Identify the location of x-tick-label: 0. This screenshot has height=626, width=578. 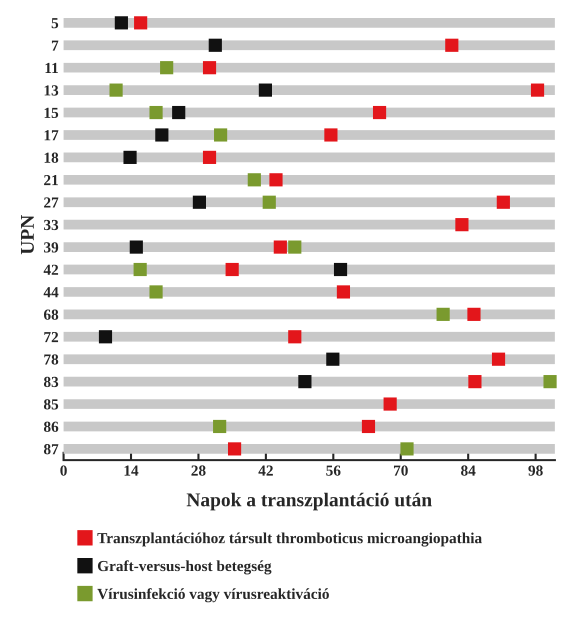
(63, 470).